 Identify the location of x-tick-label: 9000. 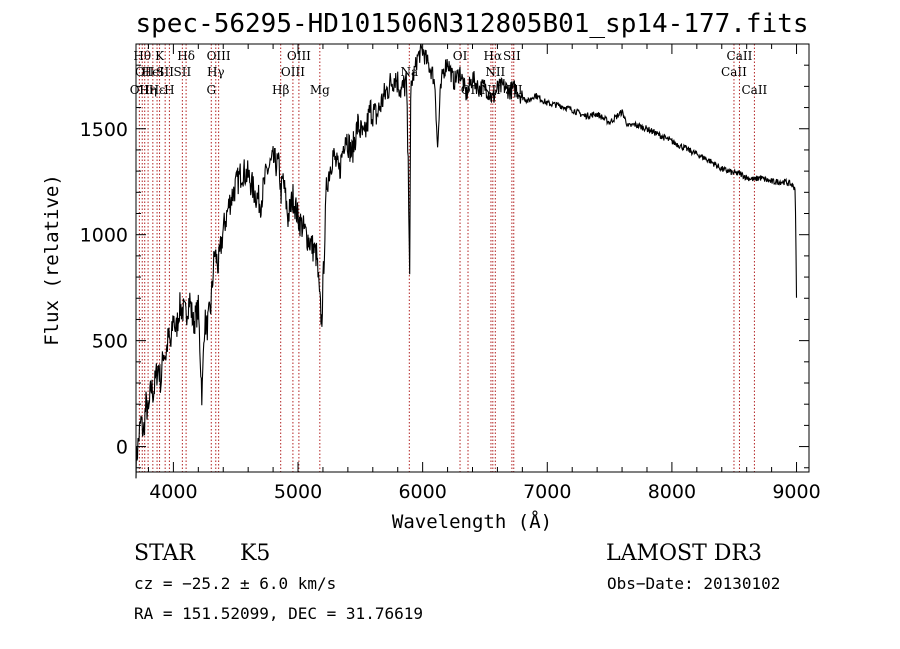
(796, 492).